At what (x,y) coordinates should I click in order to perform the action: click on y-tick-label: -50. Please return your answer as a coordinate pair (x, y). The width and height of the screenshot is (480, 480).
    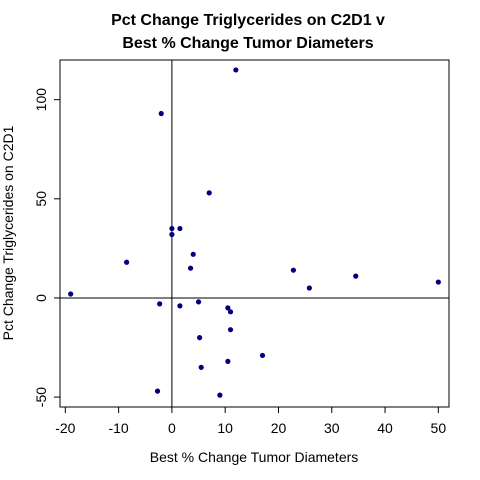
    Looking at the image, I should click on (41, 397).